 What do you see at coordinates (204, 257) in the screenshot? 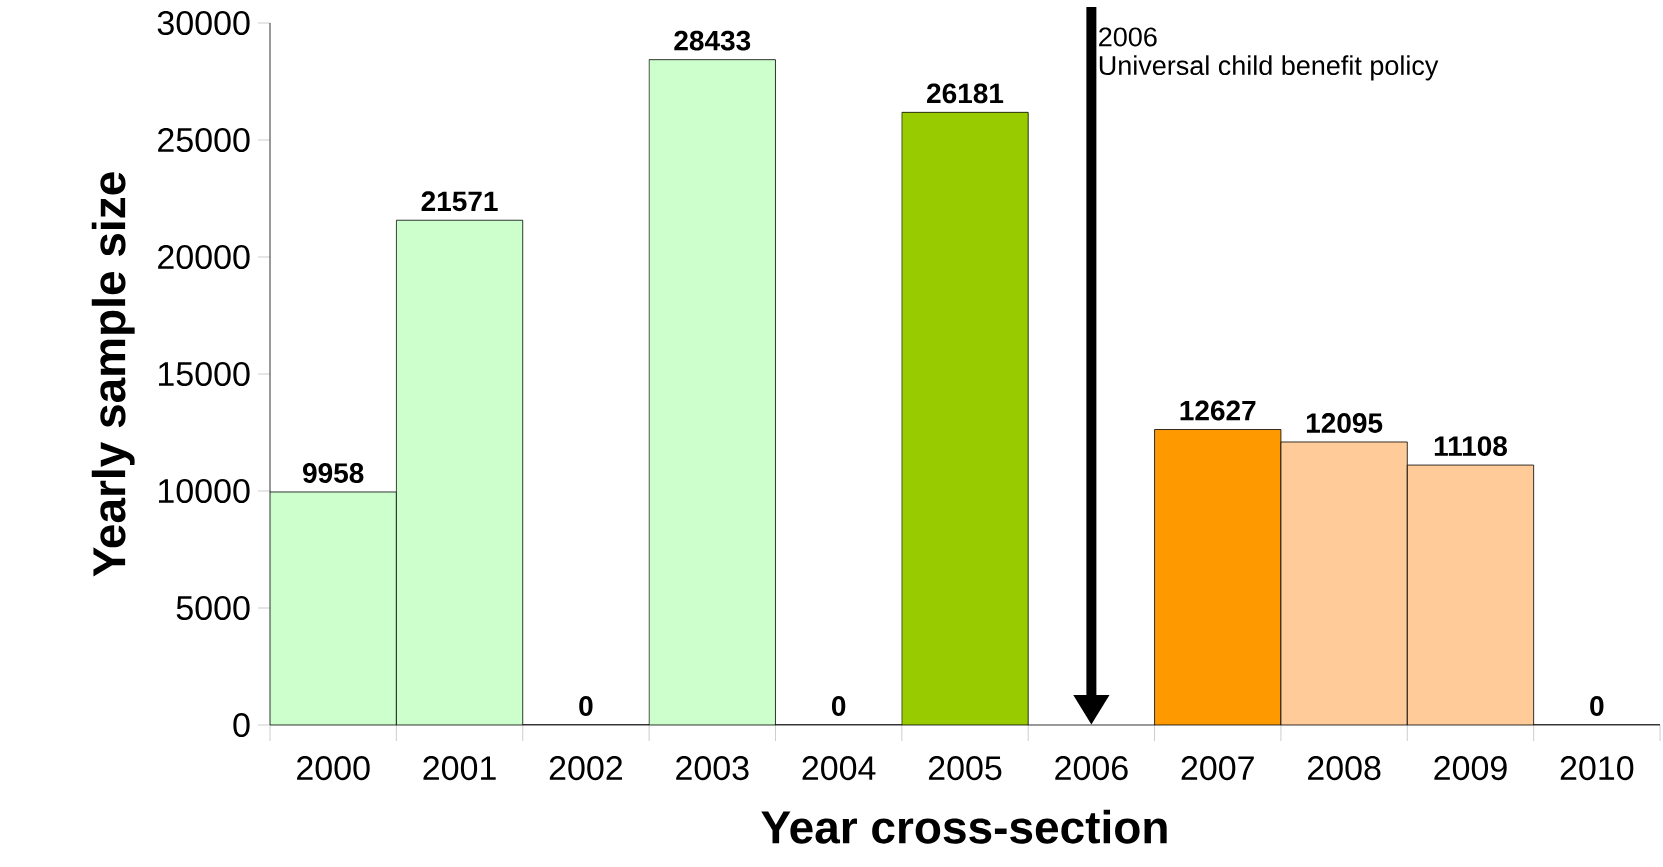
I see `y-tick-label: 20000` at bounding box center [204, 257].